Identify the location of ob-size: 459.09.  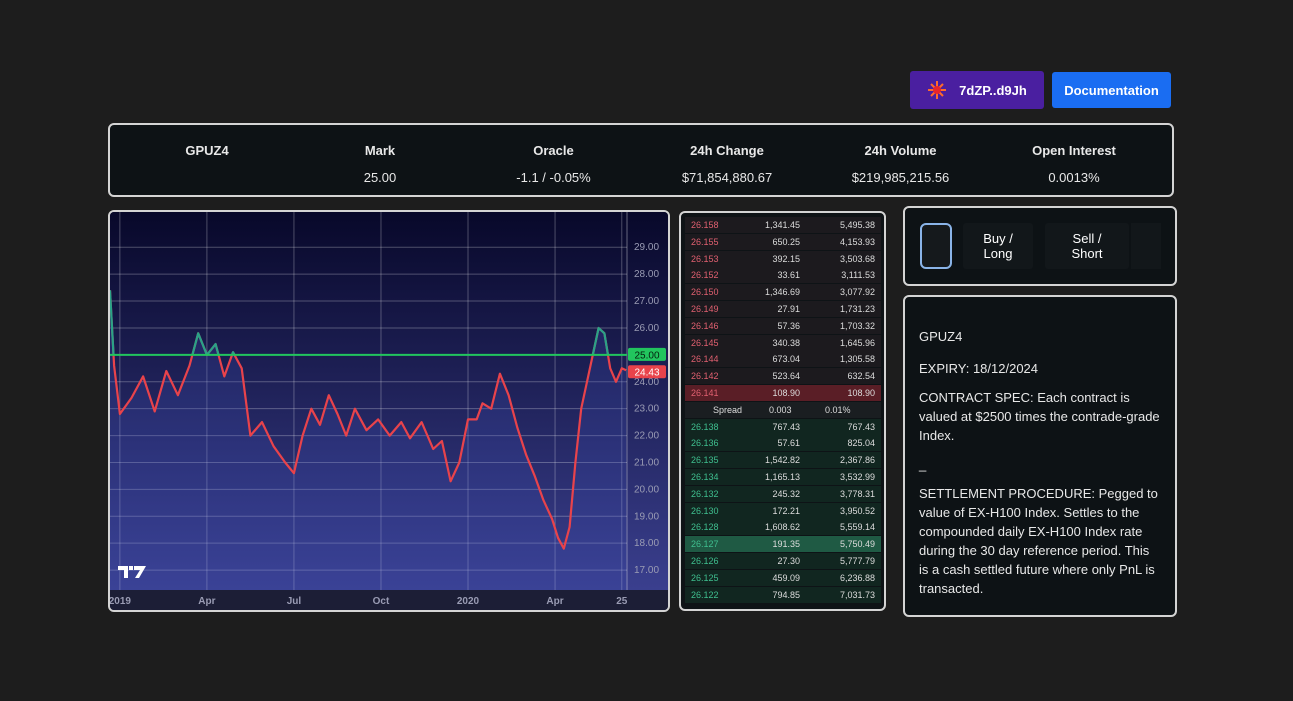
(786, 577).